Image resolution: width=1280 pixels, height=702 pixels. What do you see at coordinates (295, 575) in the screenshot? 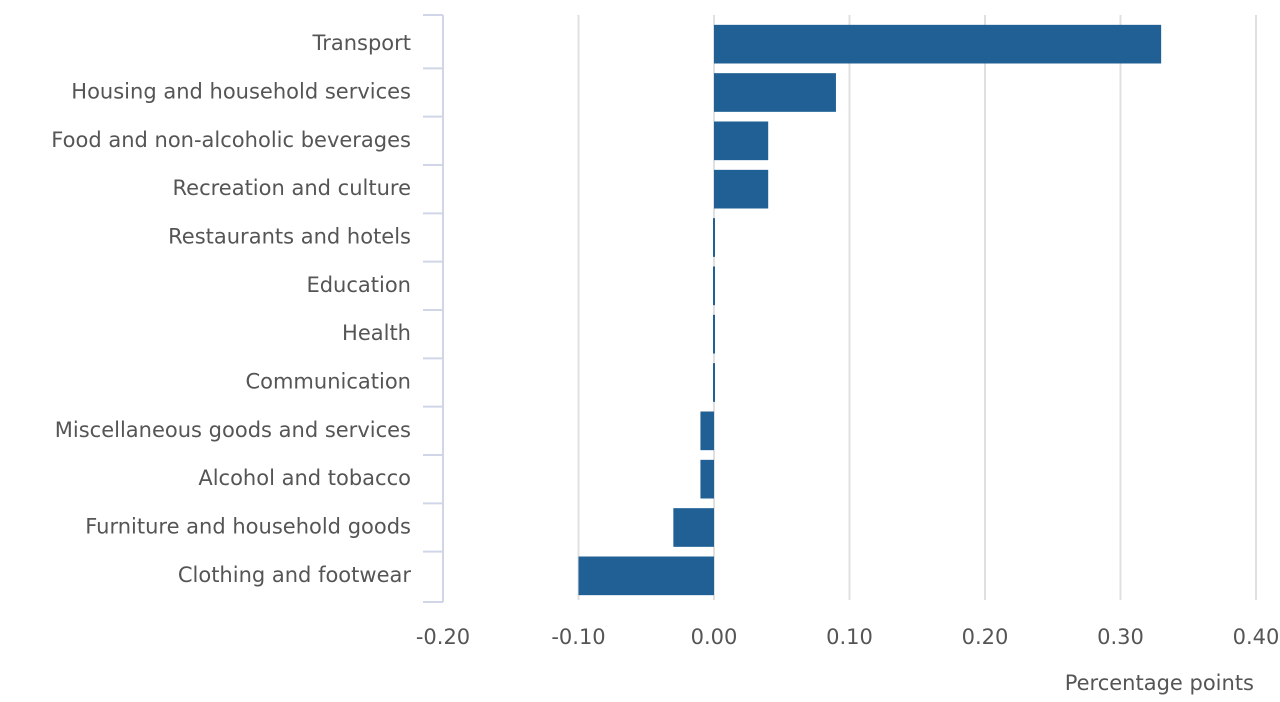
I see `y-tick-label: Clothing and footwear` at bounding box center [295, 575].